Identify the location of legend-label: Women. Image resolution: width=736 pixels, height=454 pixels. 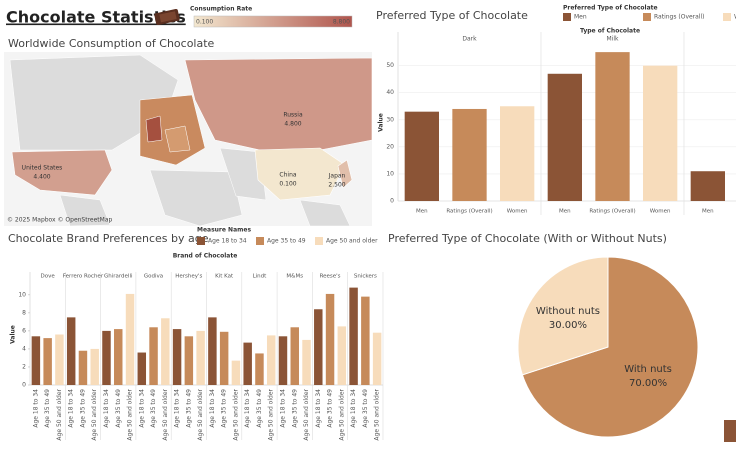
(735, 17).